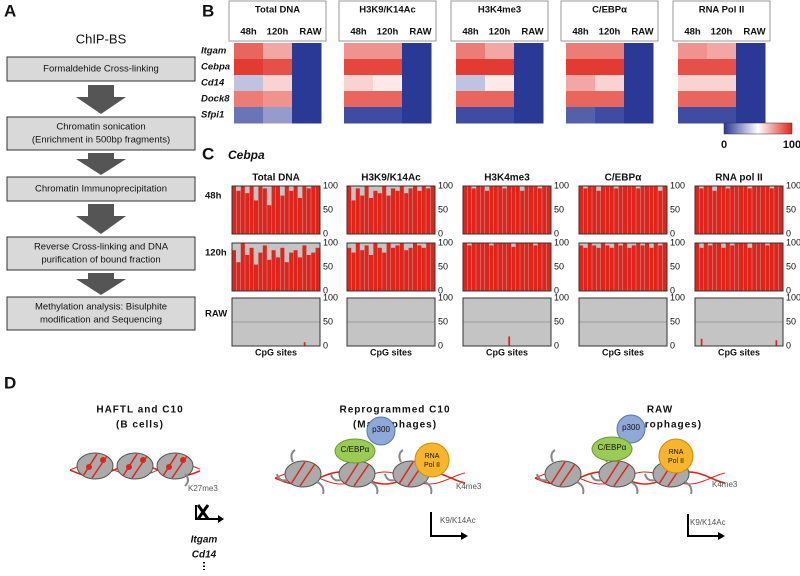 The height and width of the screenshot is (576, 800). I want to click on tss-arrow, so click(702, 525).